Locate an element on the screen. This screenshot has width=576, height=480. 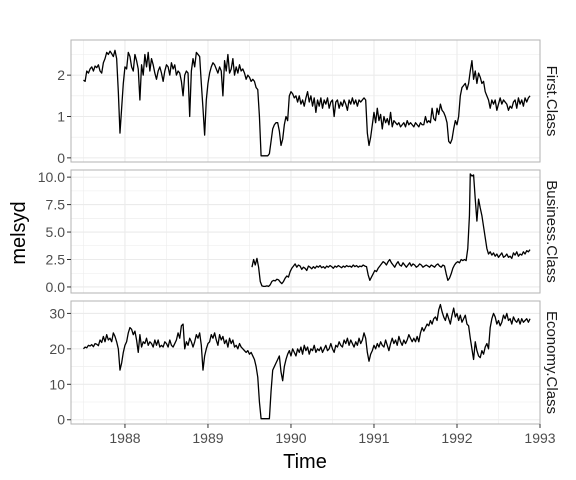
facet-strip-label: Business.Class is located at coordinates (551, 231).